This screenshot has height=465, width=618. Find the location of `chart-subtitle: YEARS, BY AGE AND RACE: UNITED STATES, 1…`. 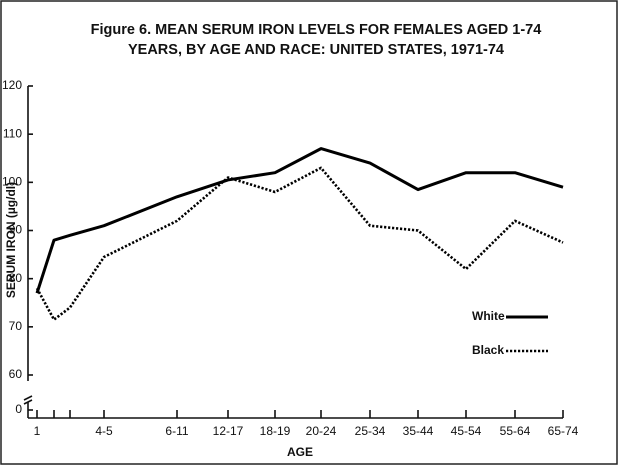

chart-subtitle: YEARS, BY AGE AND RACE: UNITED STATES, 1… is located at coordinates (316, 50).